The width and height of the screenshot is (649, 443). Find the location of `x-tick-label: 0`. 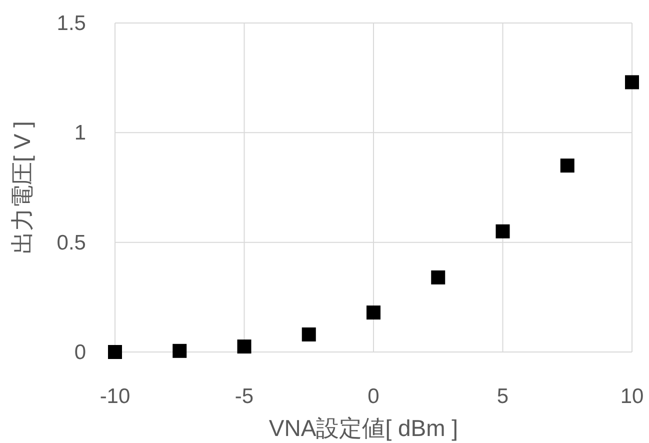

x-tick-label: 0 is located at coordinates (374, 396).